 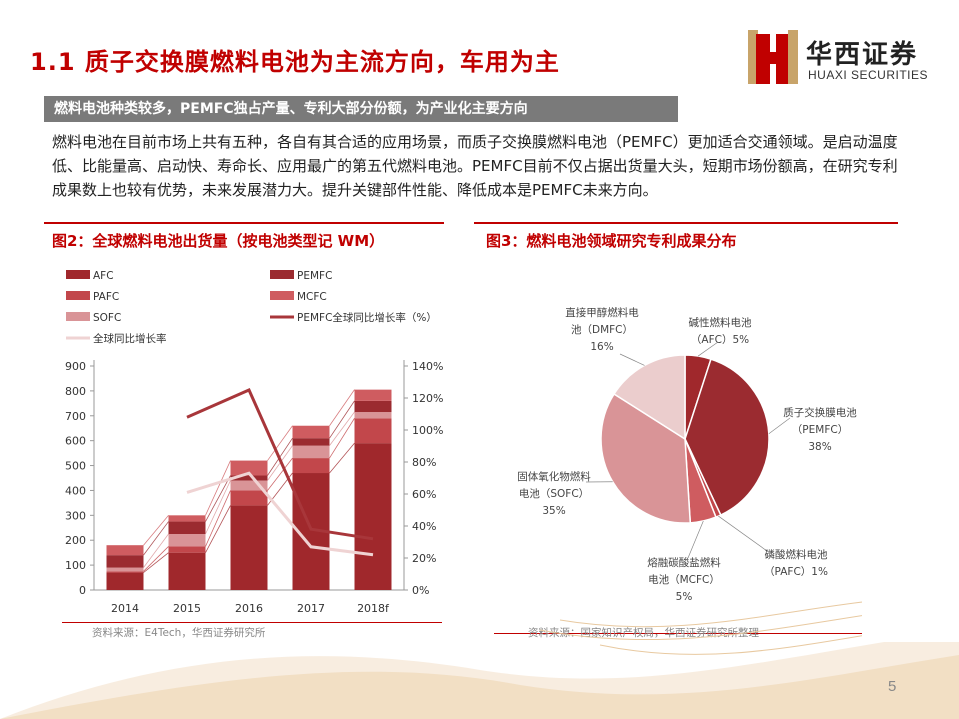 What do you see at coordinates (554, 476) in the screenshot?
I see `pie-label-sofc: 固体氧化物燃料` at bounding box center [554, 476].